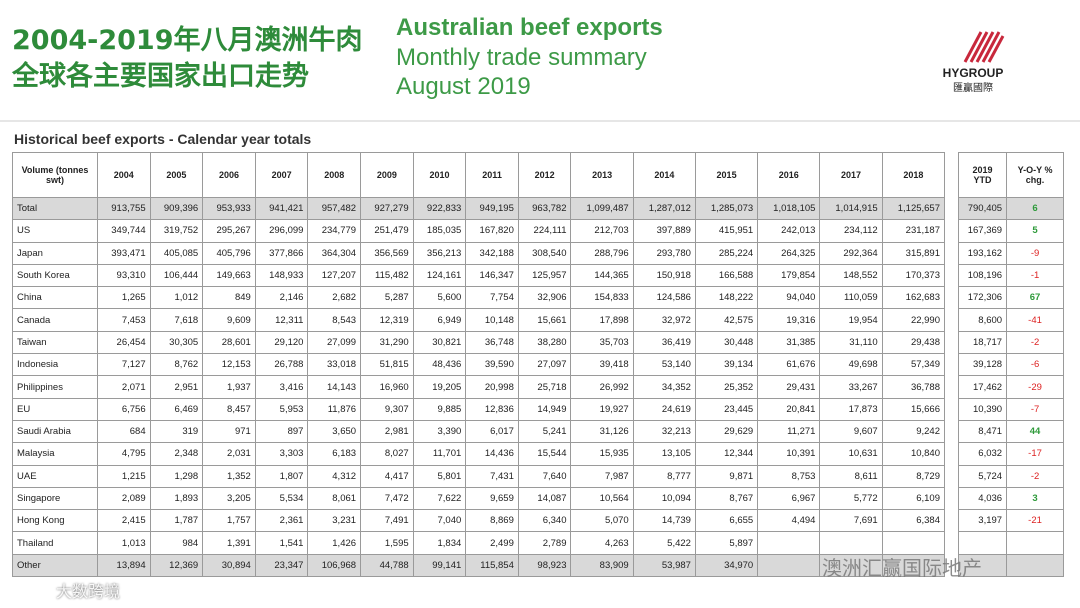 The image size is (1080, 608). Describe the element at coordinates (387, 208) in the screenshot. I see `cell: 927,279` at that location.